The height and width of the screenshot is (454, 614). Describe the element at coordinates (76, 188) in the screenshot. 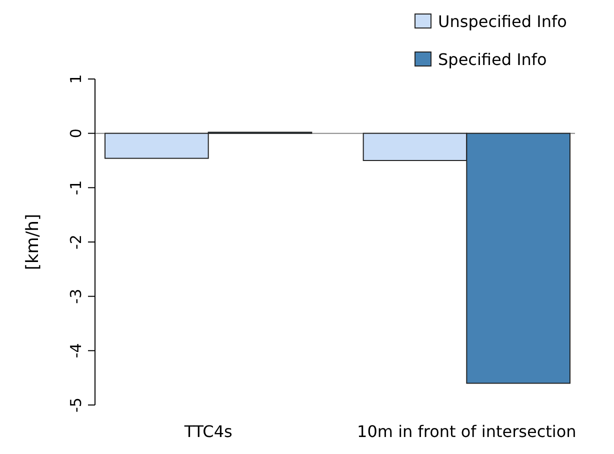

I see `y-tick-label: -1` at that location.